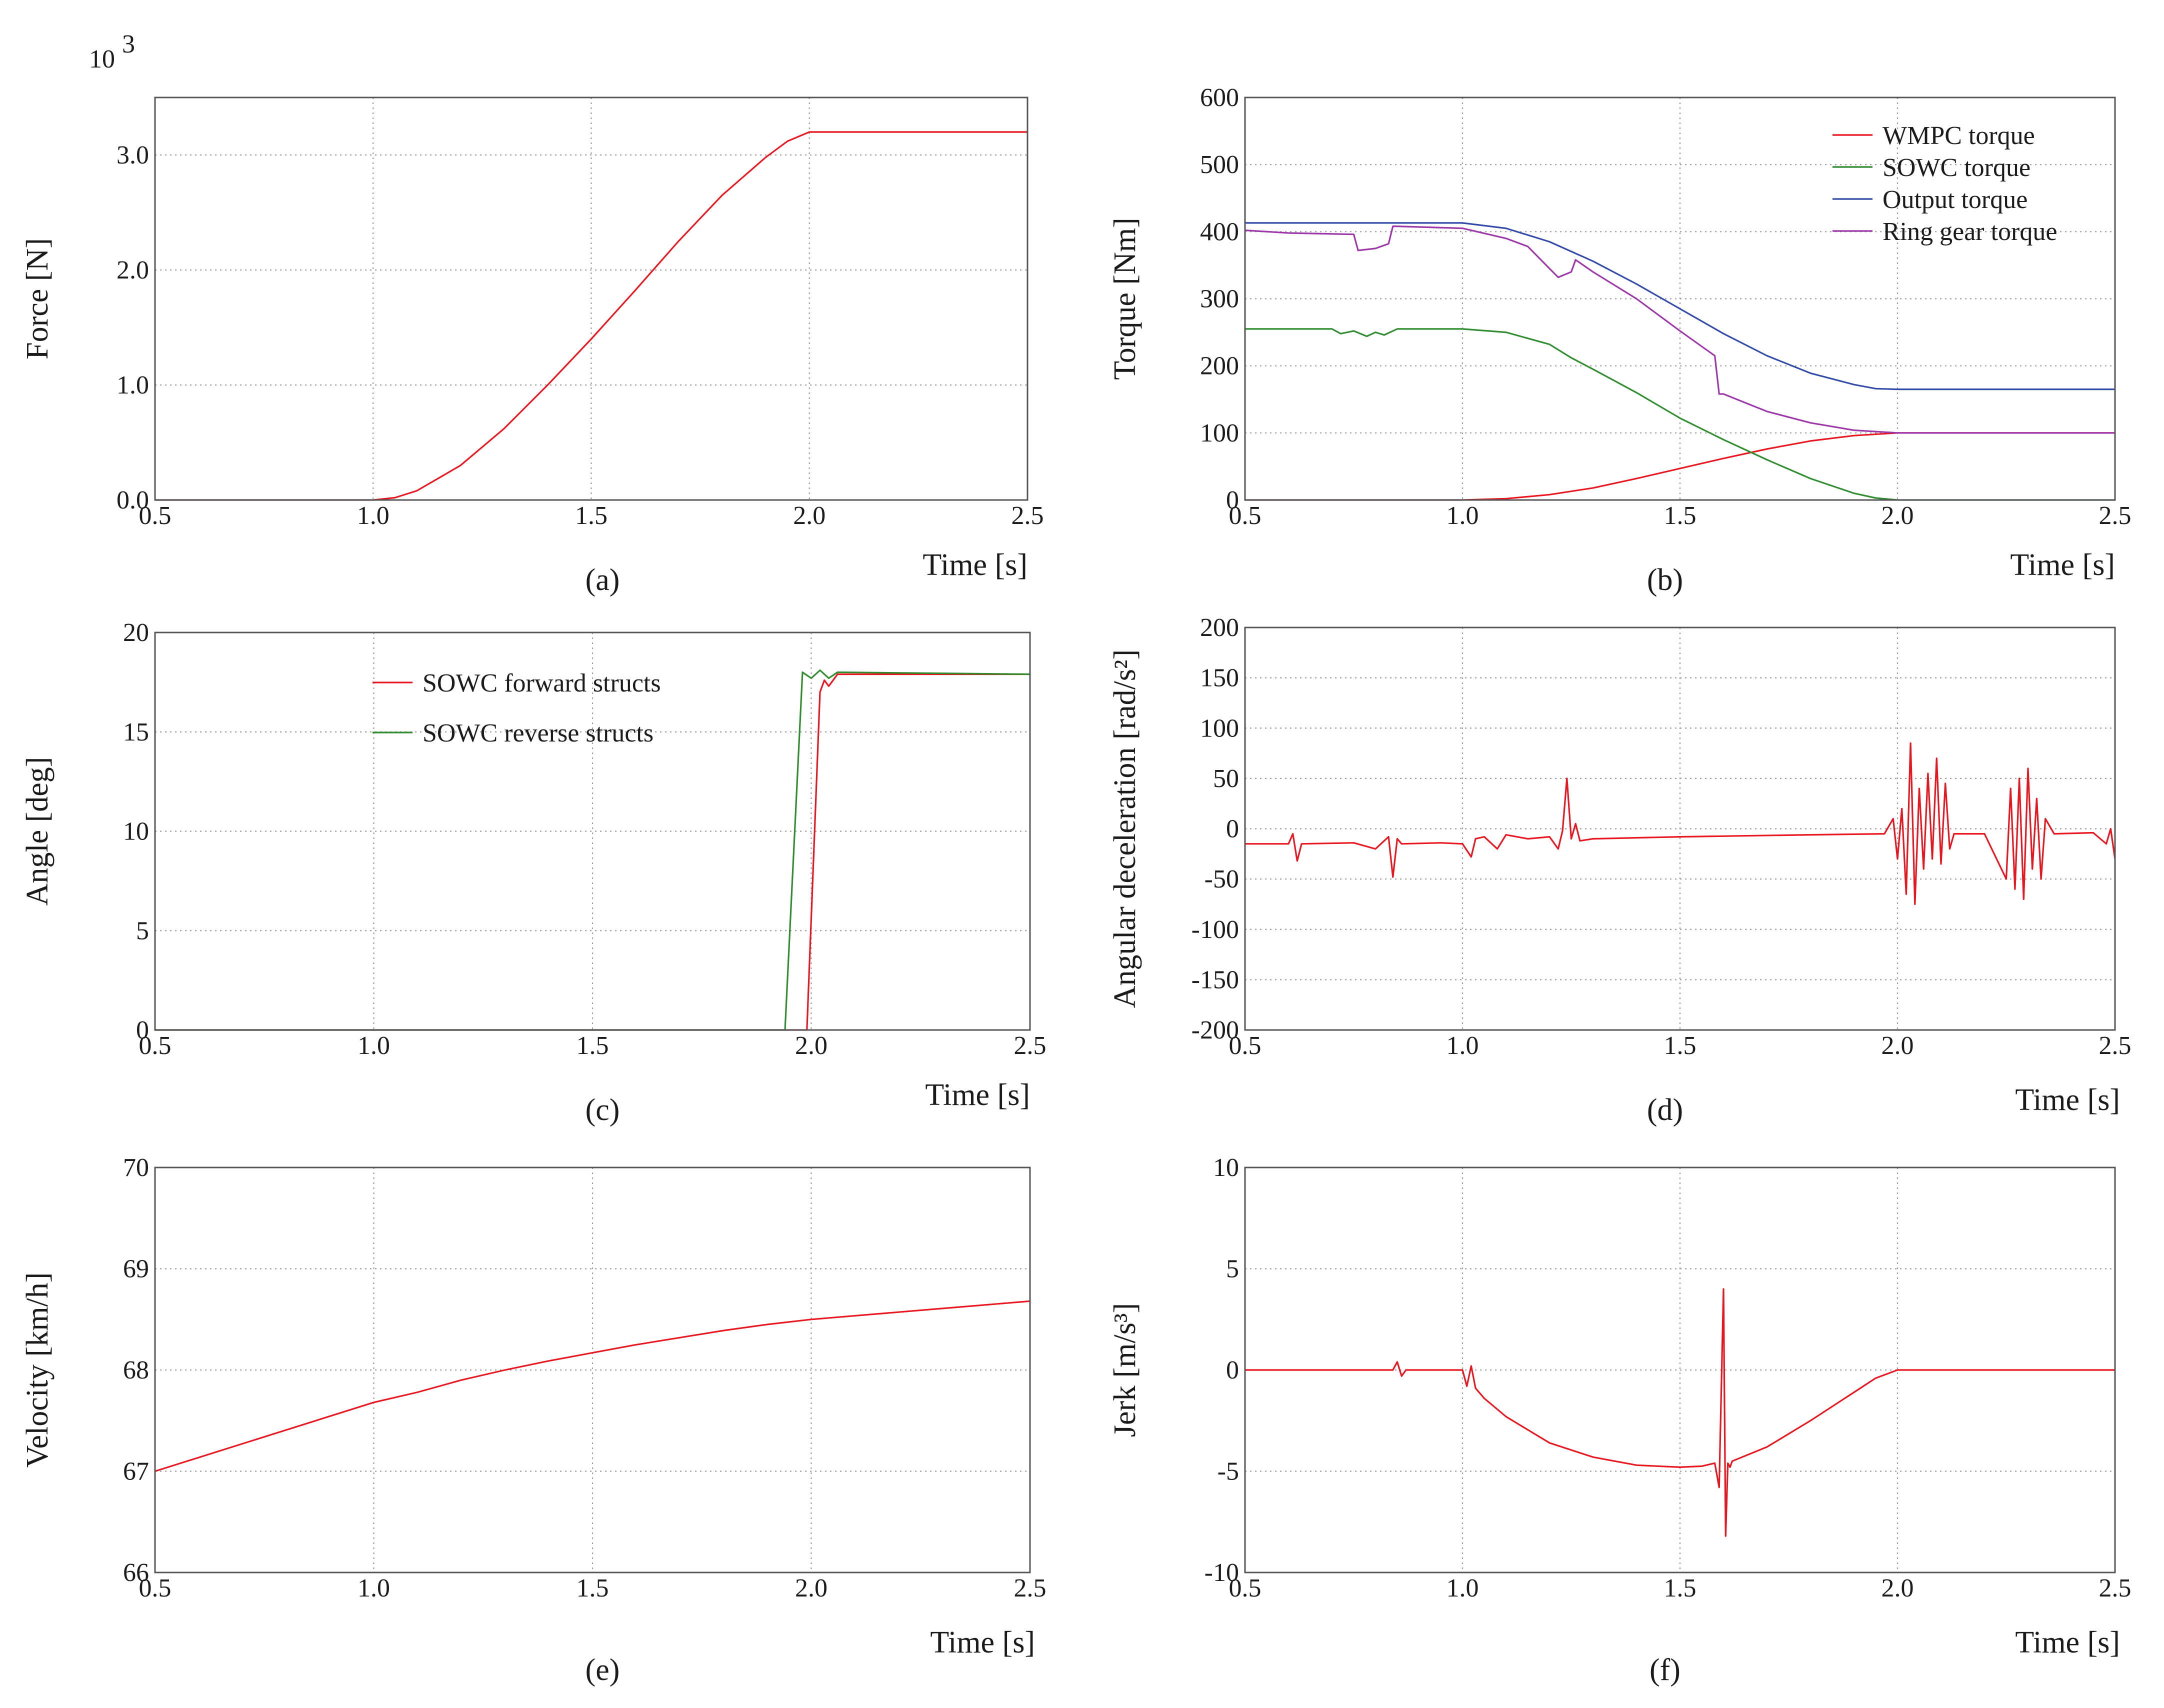 Image resolution: width=2164 pixels, height=1708 pixels. Describe the element at coordinates (128, 44) in the screenshot. I see `multiplier-exponent: 3` at that location.